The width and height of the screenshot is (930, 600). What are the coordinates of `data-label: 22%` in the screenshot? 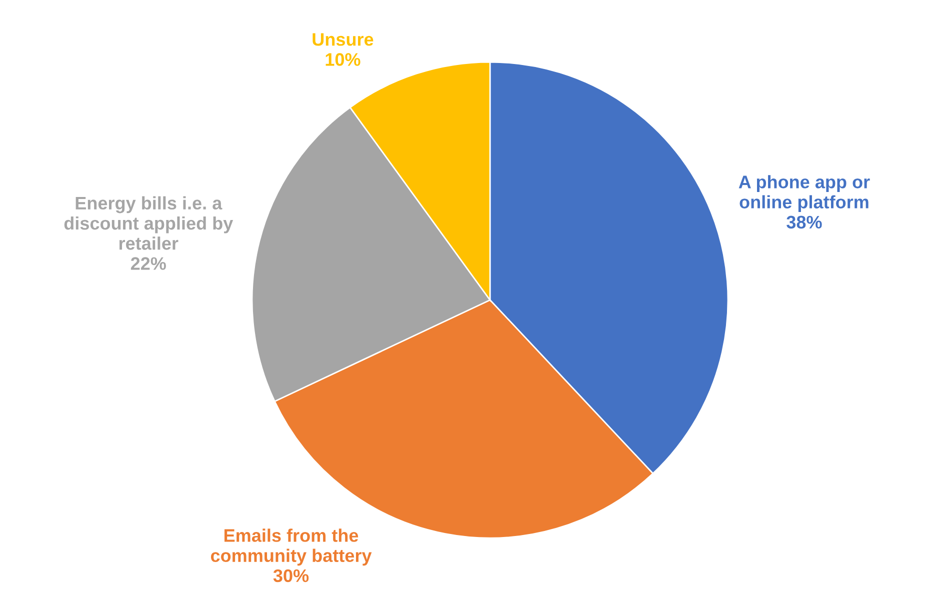 It's located at (148, 263).